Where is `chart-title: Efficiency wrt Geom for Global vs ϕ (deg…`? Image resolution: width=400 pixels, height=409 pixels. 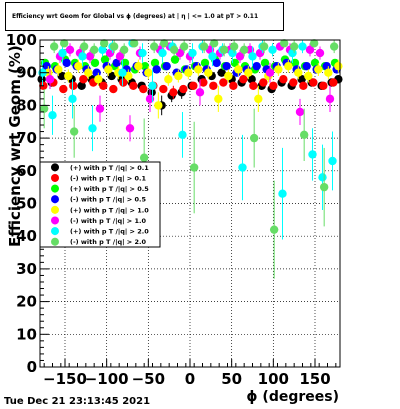
chart-title: Efficiency wrt Geom for Global vs ϕ (deg… is located at coordinates (135, 16).